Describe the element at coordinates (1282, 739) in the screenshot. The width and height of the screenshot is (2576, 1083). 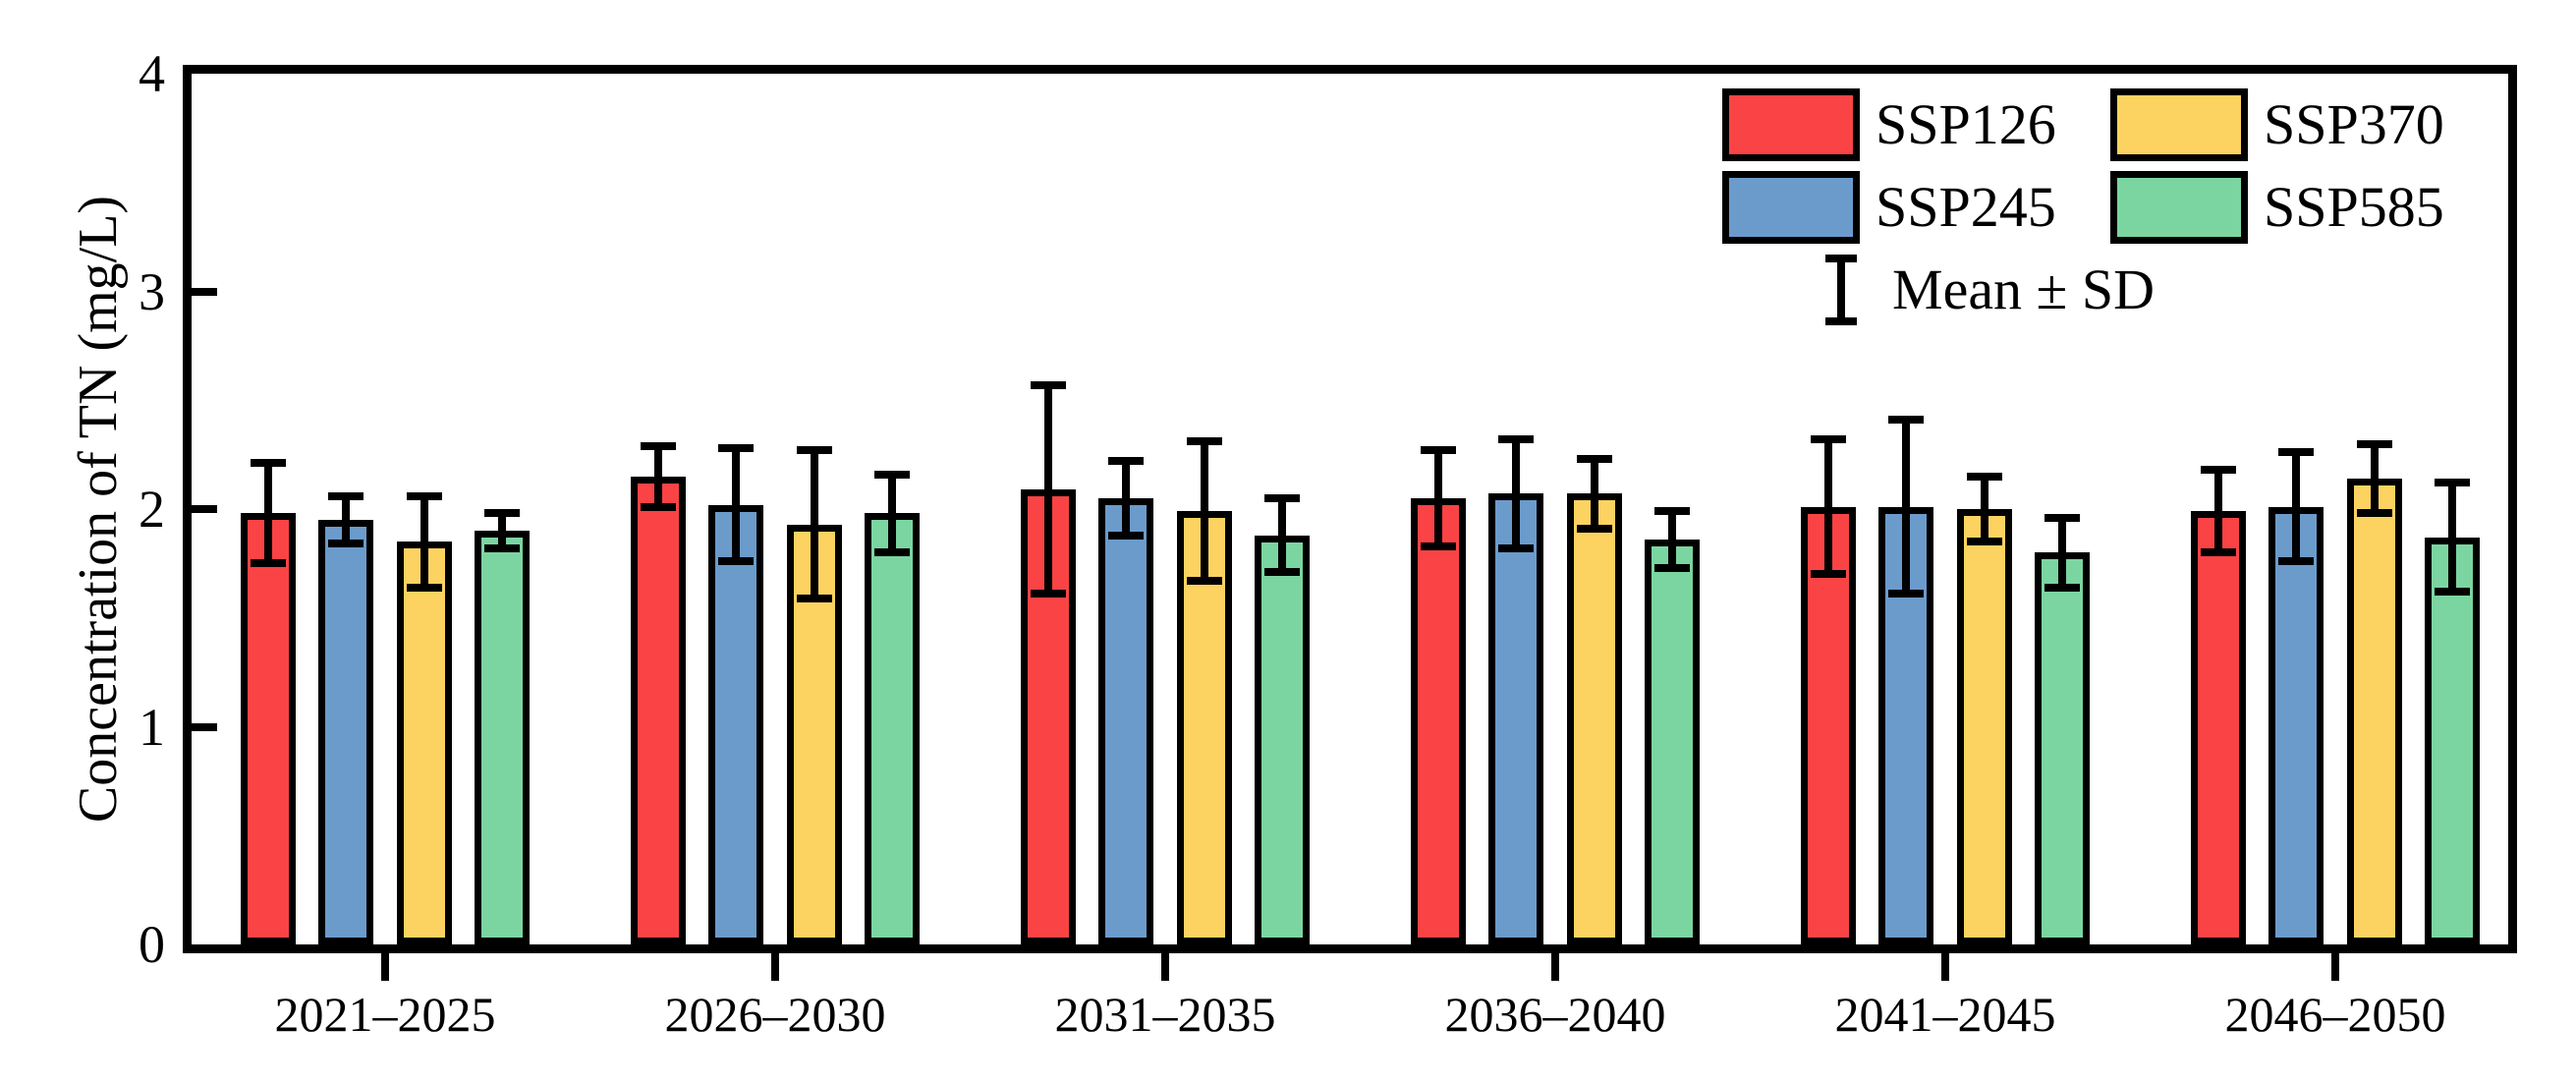
I see `bar-ssp585-2031-2035` at that location.